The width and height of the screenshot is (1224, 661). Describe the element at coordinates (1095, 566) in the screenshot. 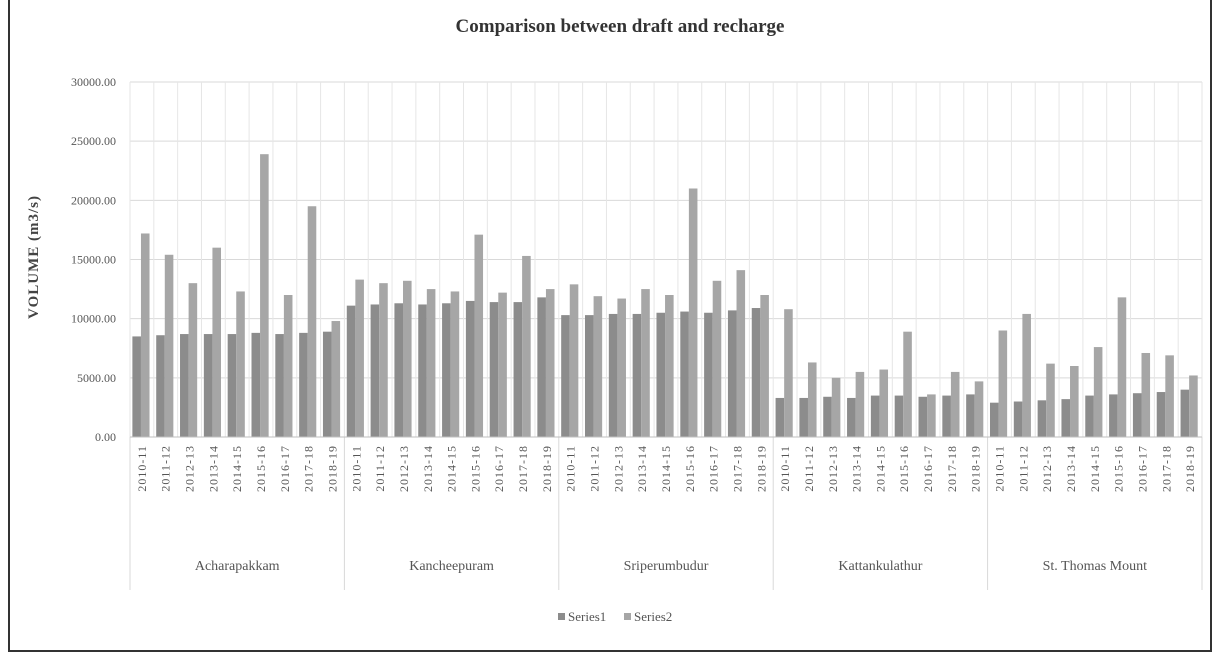

I see `group-label: St. Thomas Mount` at that location.